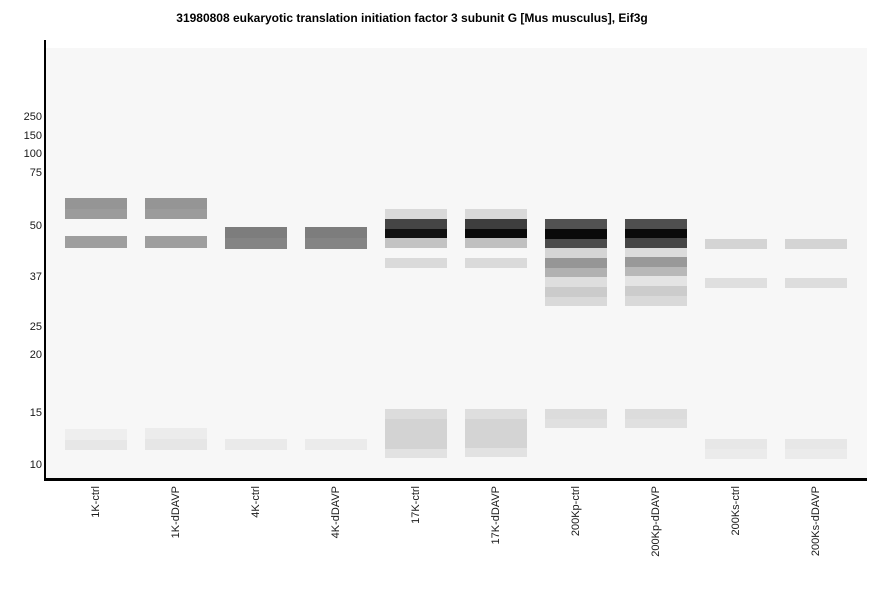 The width and height of the screenshot is (886, 595). I want to click on marker-label-250: 250, so click(32, 117).